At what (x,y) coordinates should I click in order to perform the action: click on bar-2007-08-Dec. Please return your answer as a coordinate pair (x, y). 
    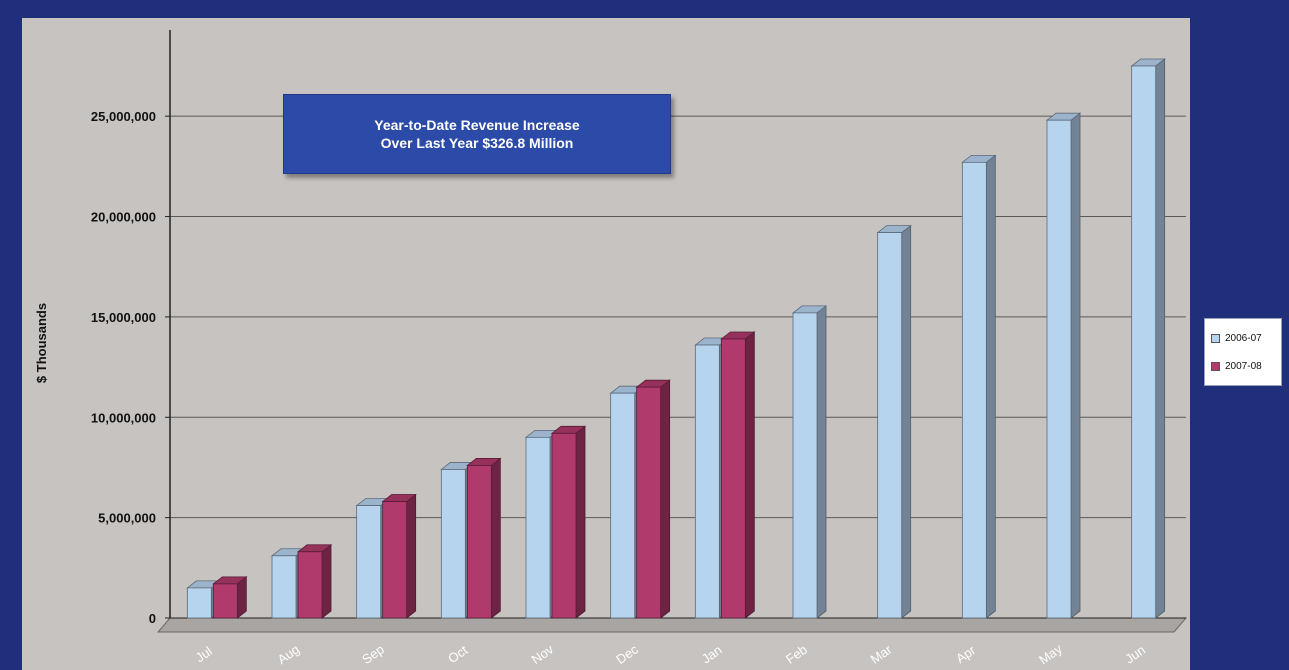
    Looking at the image, I should click on (653, 499).